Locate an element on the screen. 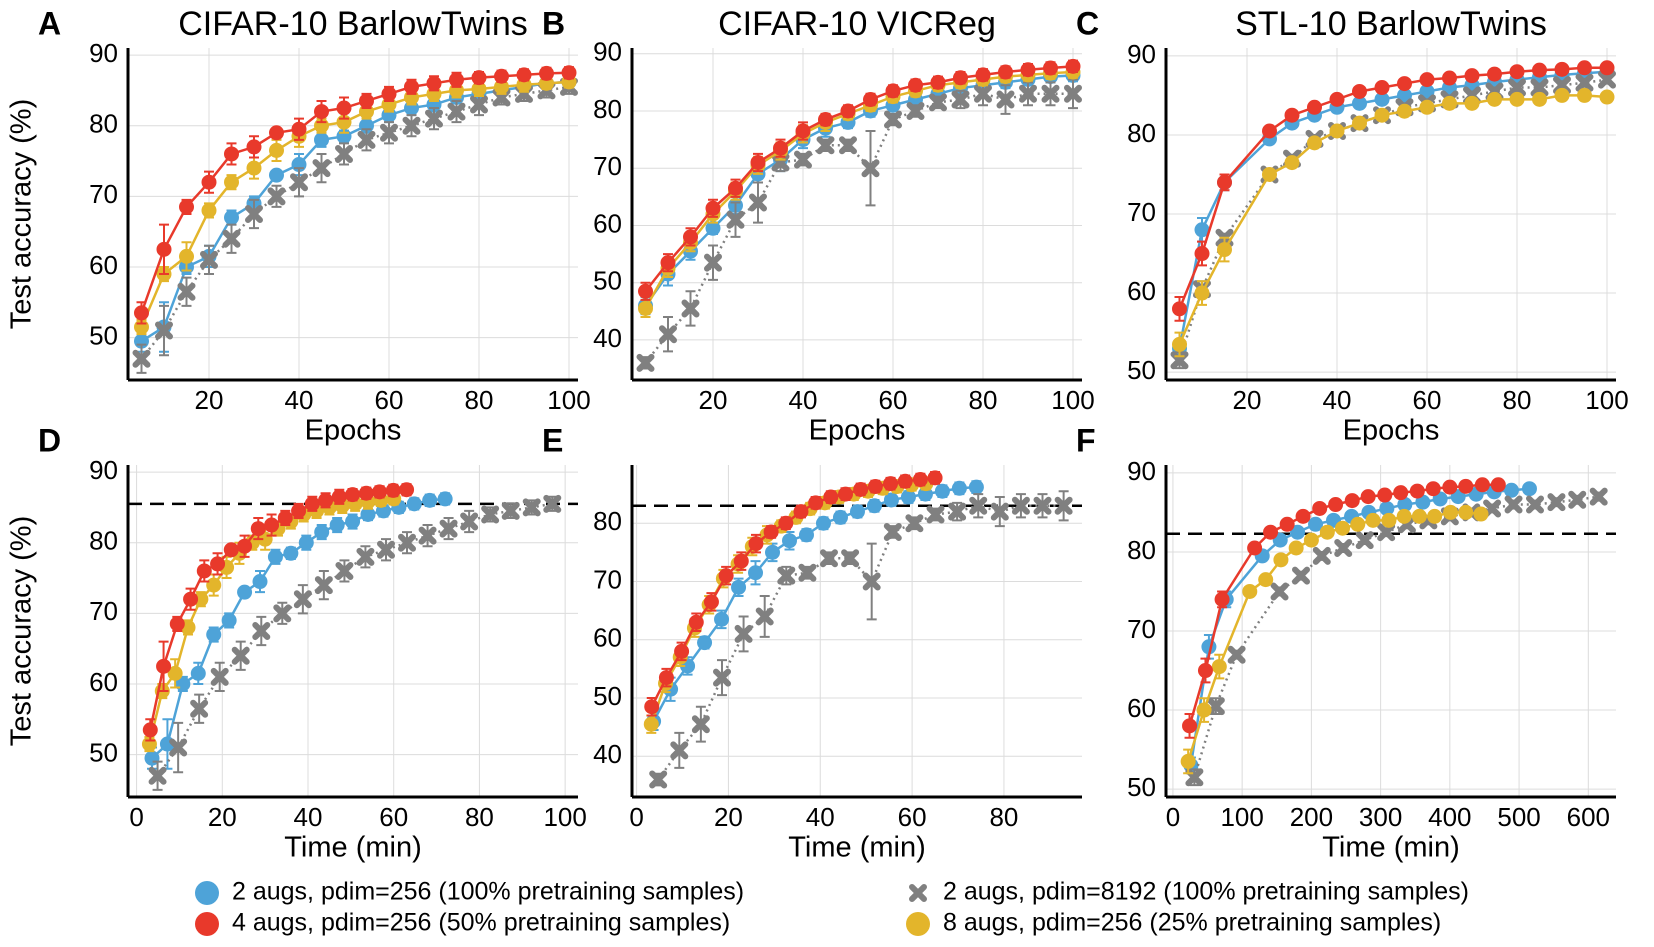 The image size is (1654, 947). series-line is located at coordinates (860, 642).